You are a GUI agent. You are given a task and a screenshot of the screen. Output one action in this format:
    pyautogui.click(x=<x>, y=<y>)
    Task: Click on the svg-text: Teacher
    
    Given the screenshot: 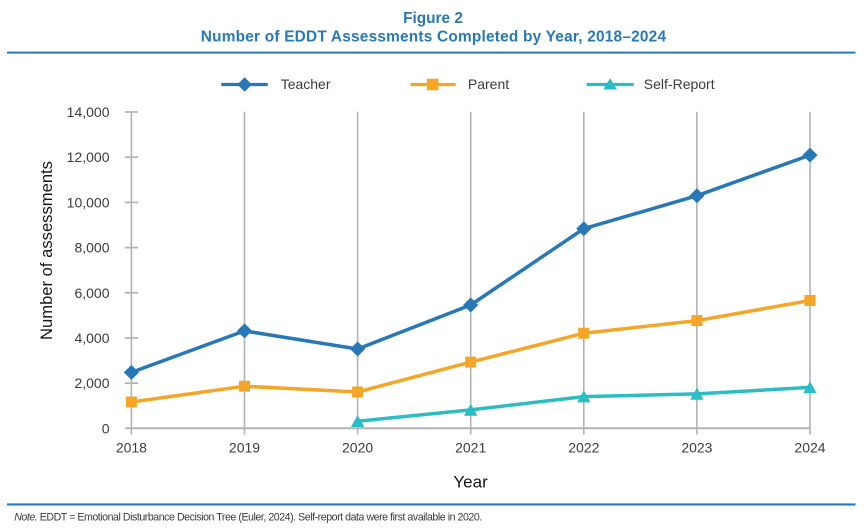 What is the action you would take?
    pyautogui.click(x=306, y=84)
    